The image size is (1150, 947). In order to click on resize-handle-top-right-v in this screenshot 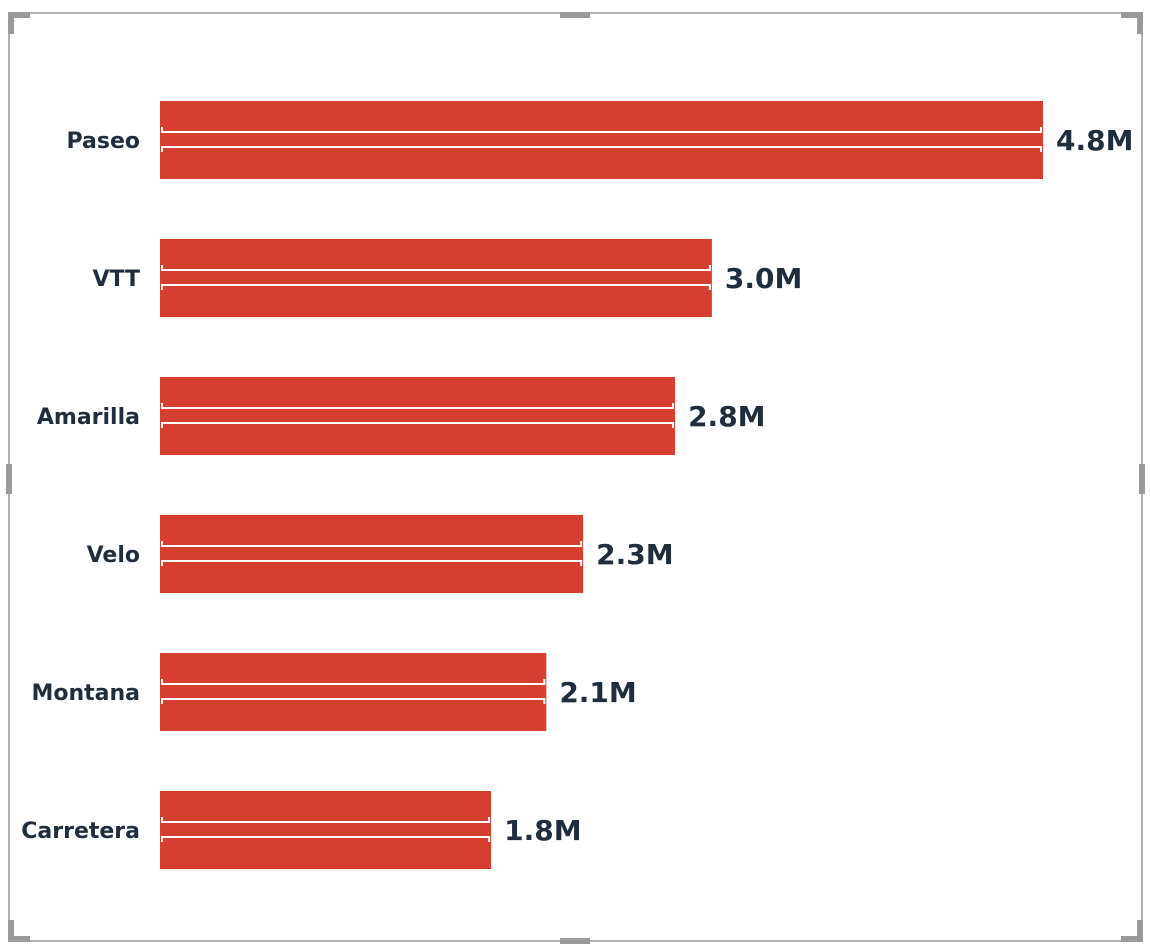, I will do `click(1140, 23)`.